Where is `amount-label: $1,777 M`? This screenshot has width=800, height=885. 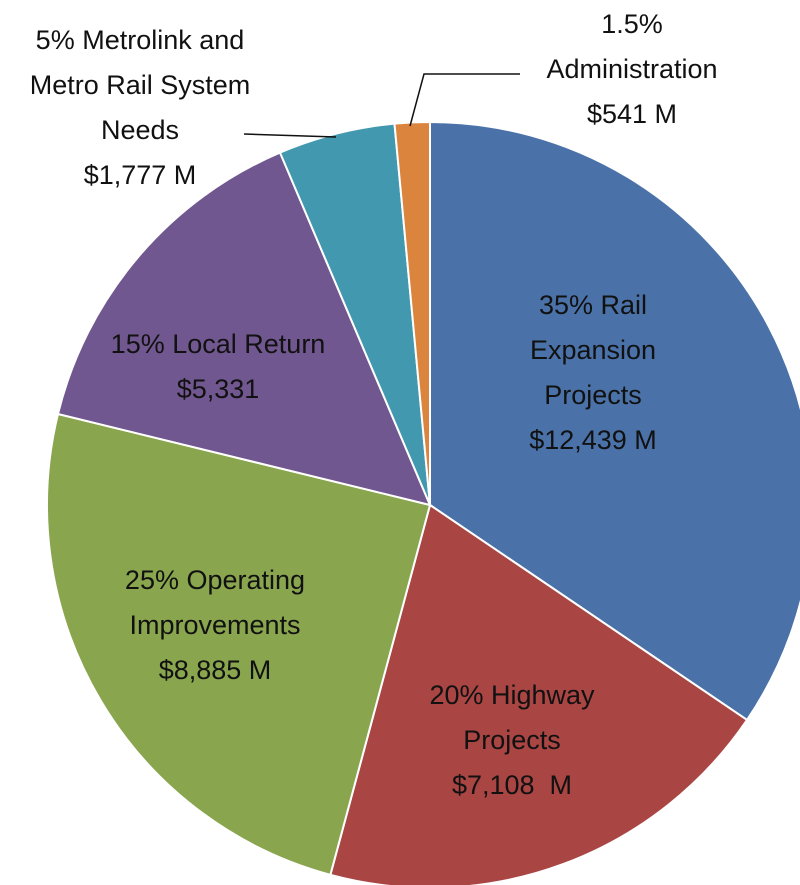
amount-label: $1,777 M is located at coordinates (140, 175).